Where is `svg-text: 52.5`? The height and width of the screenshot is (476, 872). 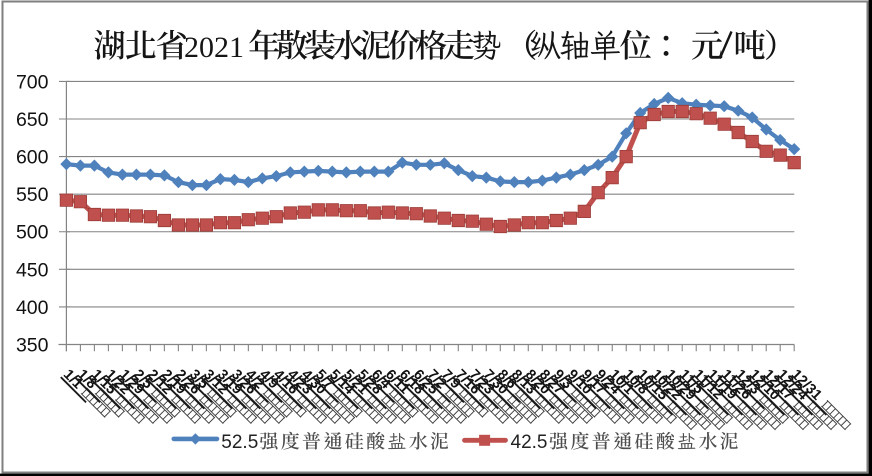
svg-text: 52.5 is located at coordinates (239, 442).